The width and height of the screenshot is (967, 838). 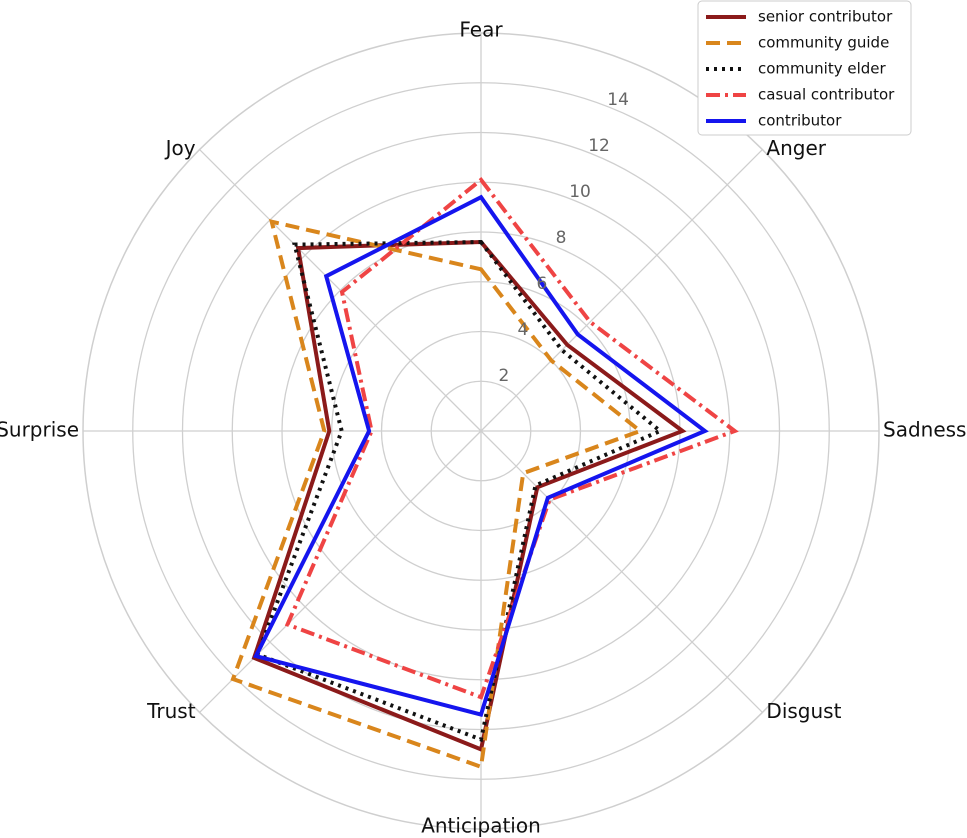 I want to click on category-label: Anticipation, so click(x=481, y=826).